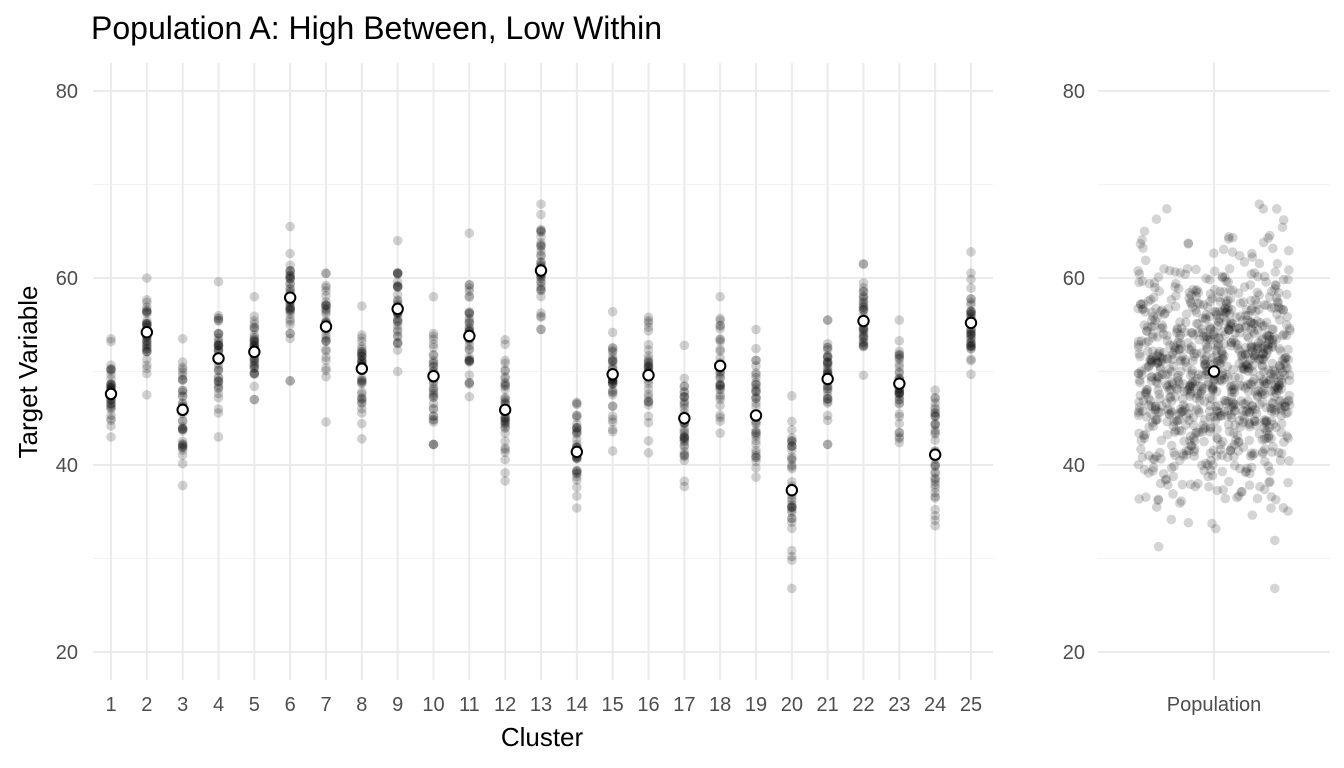 This screenshot has height=768, width=1344. I want to click on y-tick-label: 60, so click(67, 279).